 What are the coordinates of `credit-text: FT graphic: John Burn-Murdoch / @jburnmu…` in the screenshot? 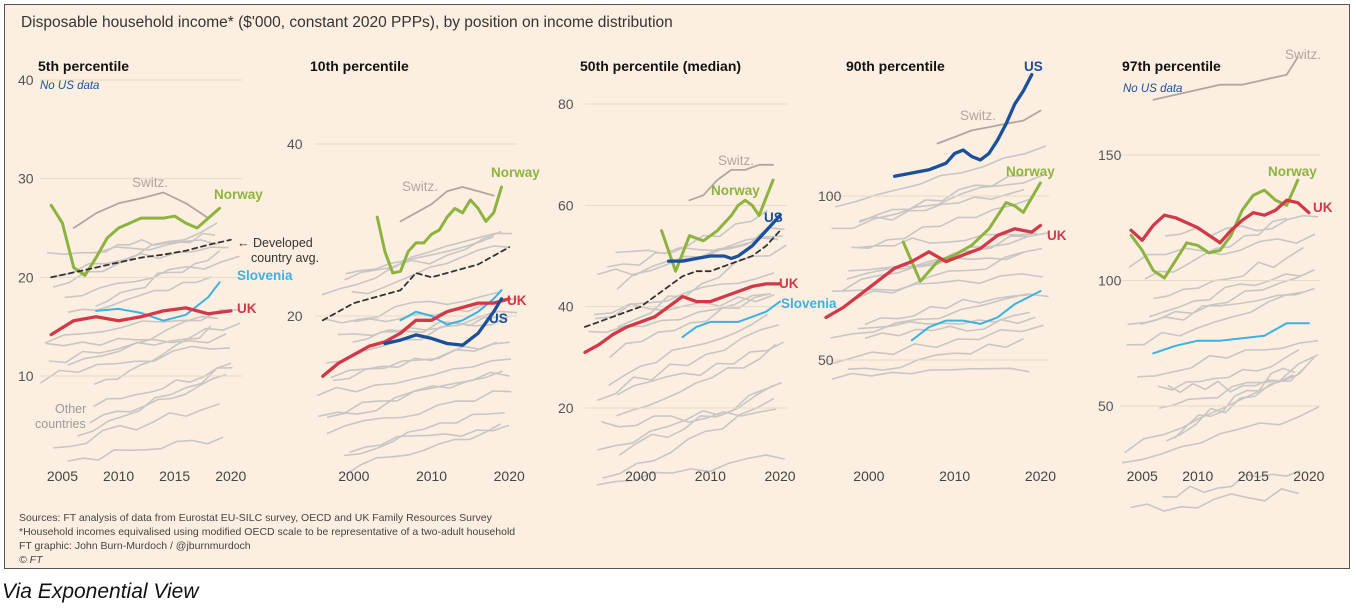 It's located at (135, 546).